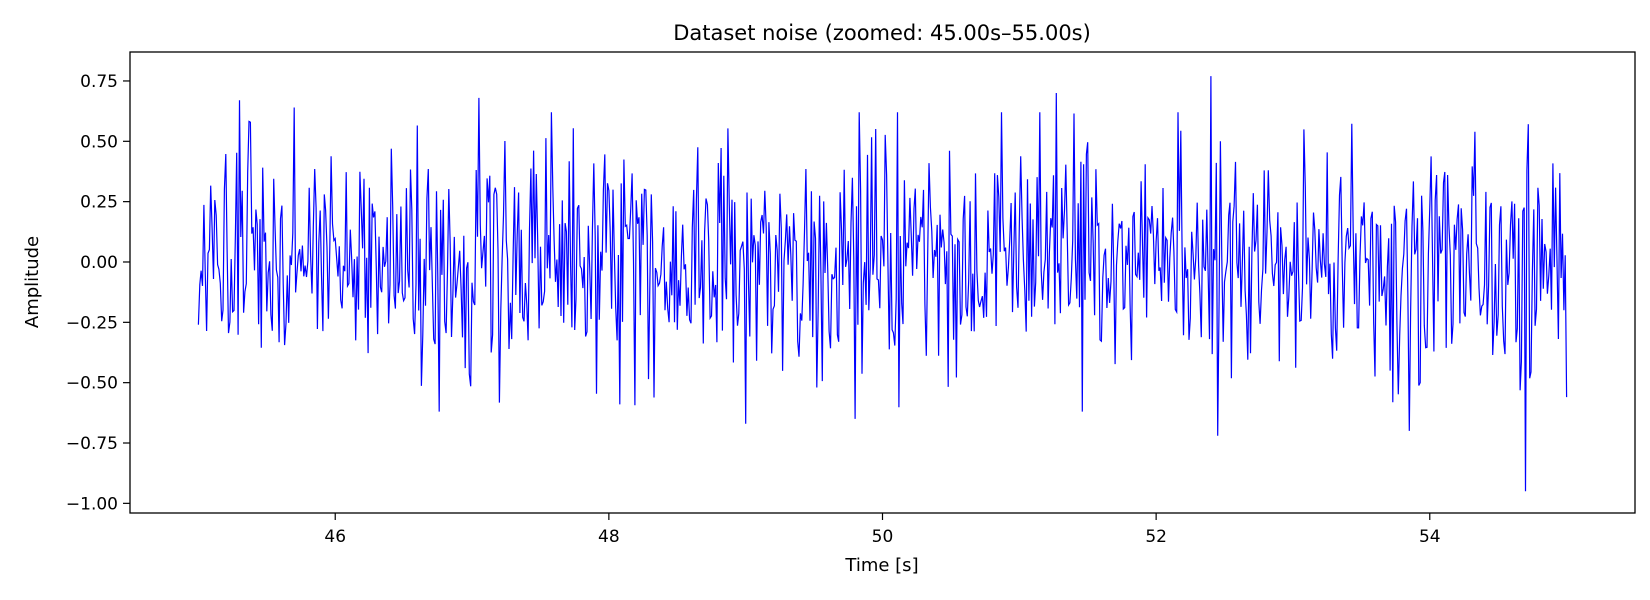 Image resolution: width=1650 pixels, height=600 pixels. What do you see at coordinates (92, 504) in the screenshot?
I see `y-tick-label: −1.00` at bounding box center [92, 504].